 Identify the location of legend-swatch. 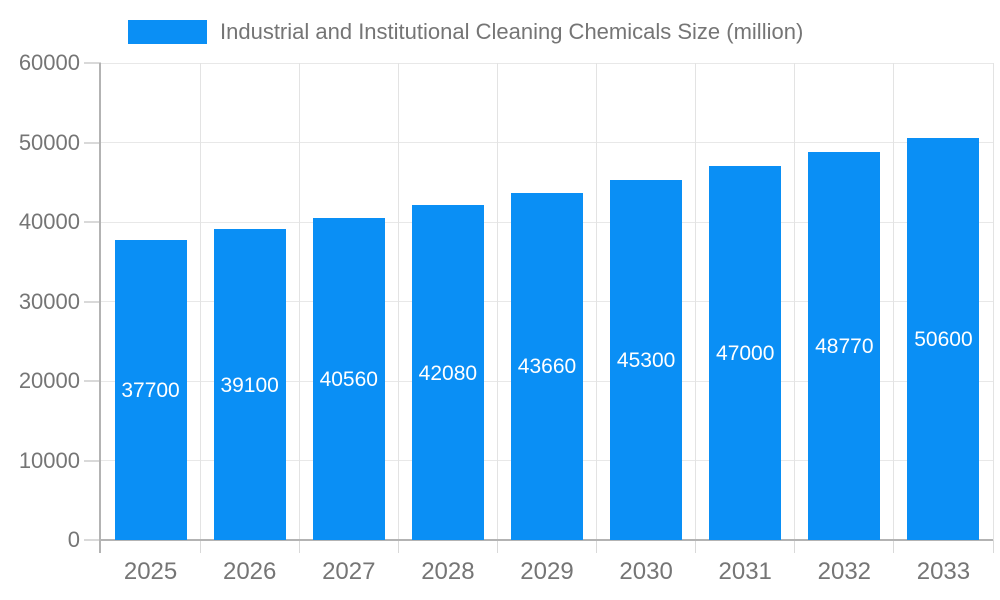
(167, 32).